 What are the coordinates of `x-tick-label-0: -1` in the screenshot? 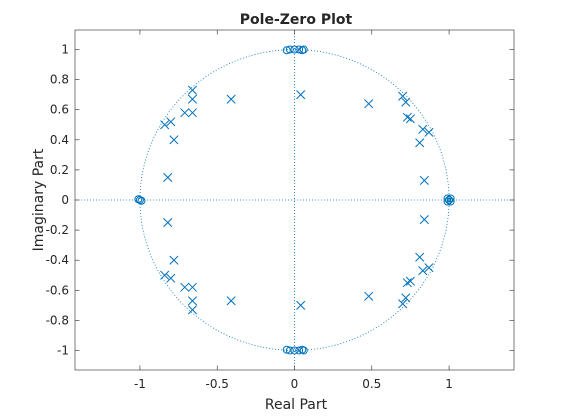 It's located at (140, 384).